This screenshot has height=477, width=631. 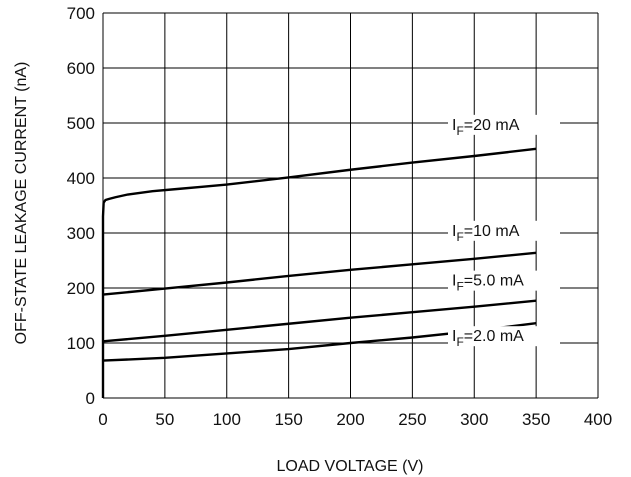 What do you see at coordinates (350, 466) in the screenshot?
I see `x-axis-title: LOAD VOLTAGE (V)` at bounding box center [350, 466].